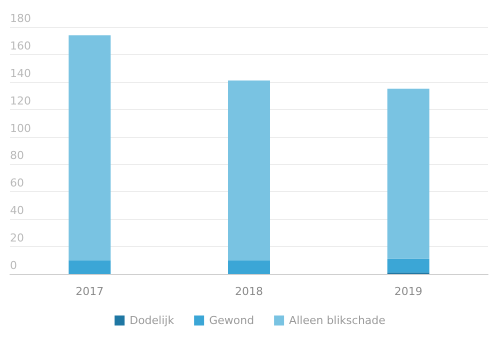 Image resolution: width=500 pixels, height=337 pixels. I want to click on y-tick-label: 60, so click(17, 183).